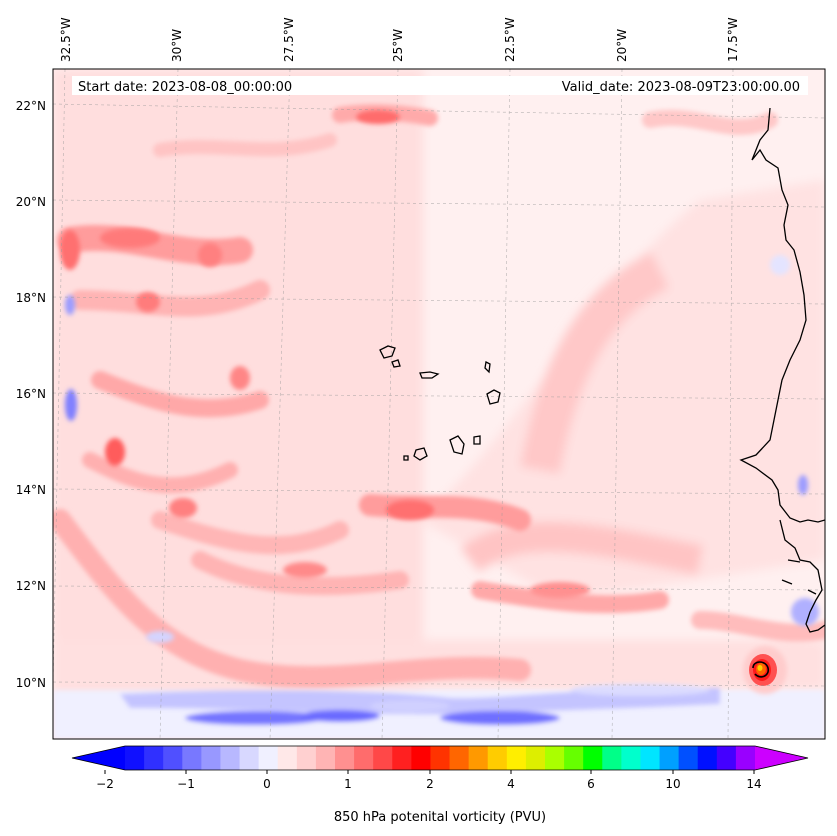 The height and width of the screenshot is (836, 837). Describe the element at coordinates (267, 784) in the screenshot. I see `colorbar-tick-label: 0` at that location.